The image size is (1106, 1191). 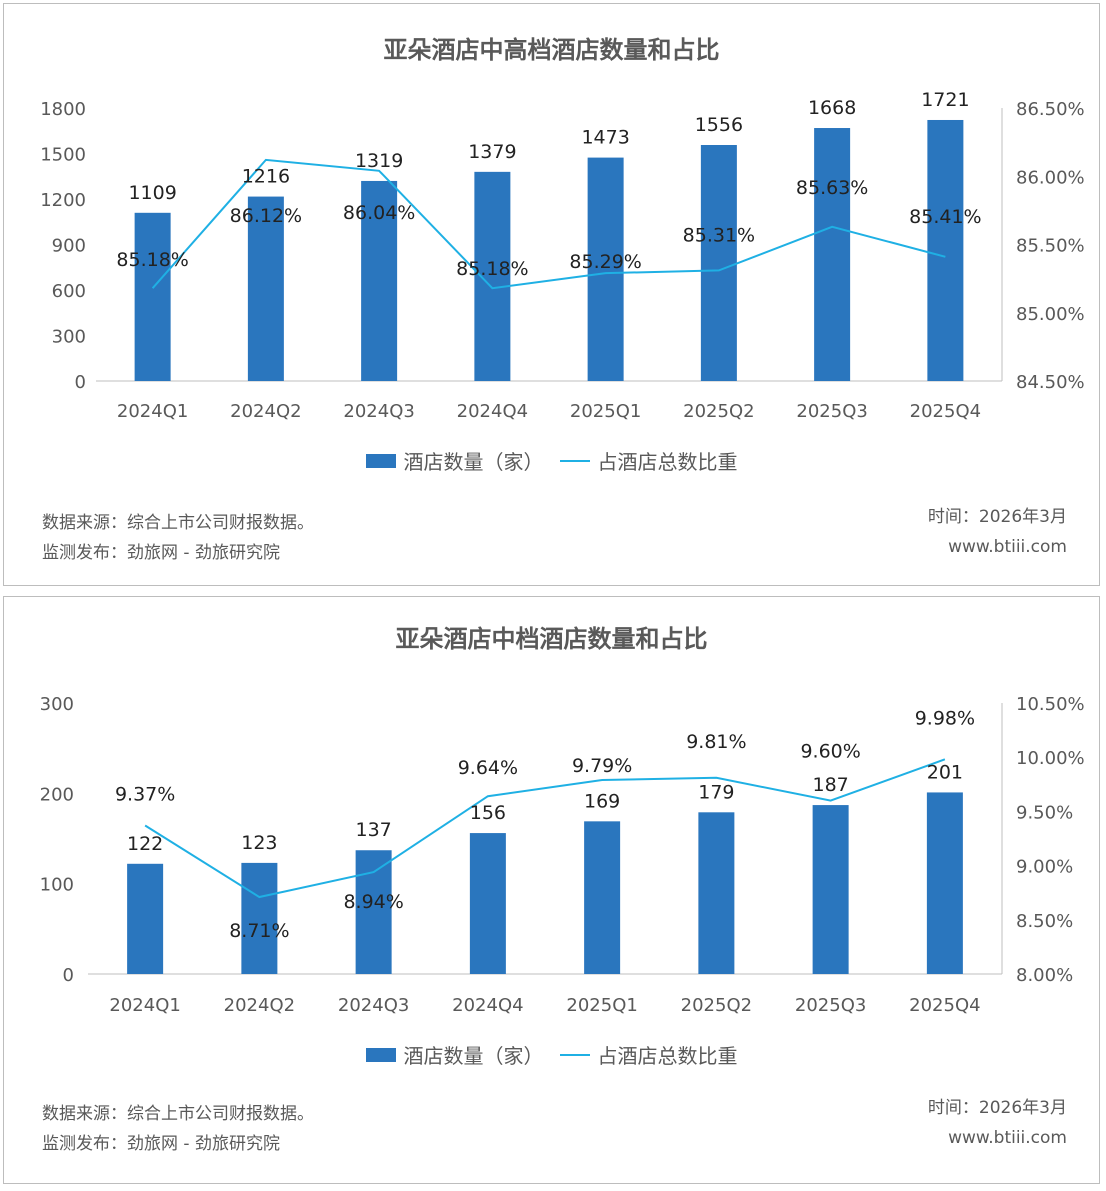 What do you see at coordinates (1044, 812) in the screenshot?
I see `right-tick-label: 9.50%` at bounding box center [1044, 812].